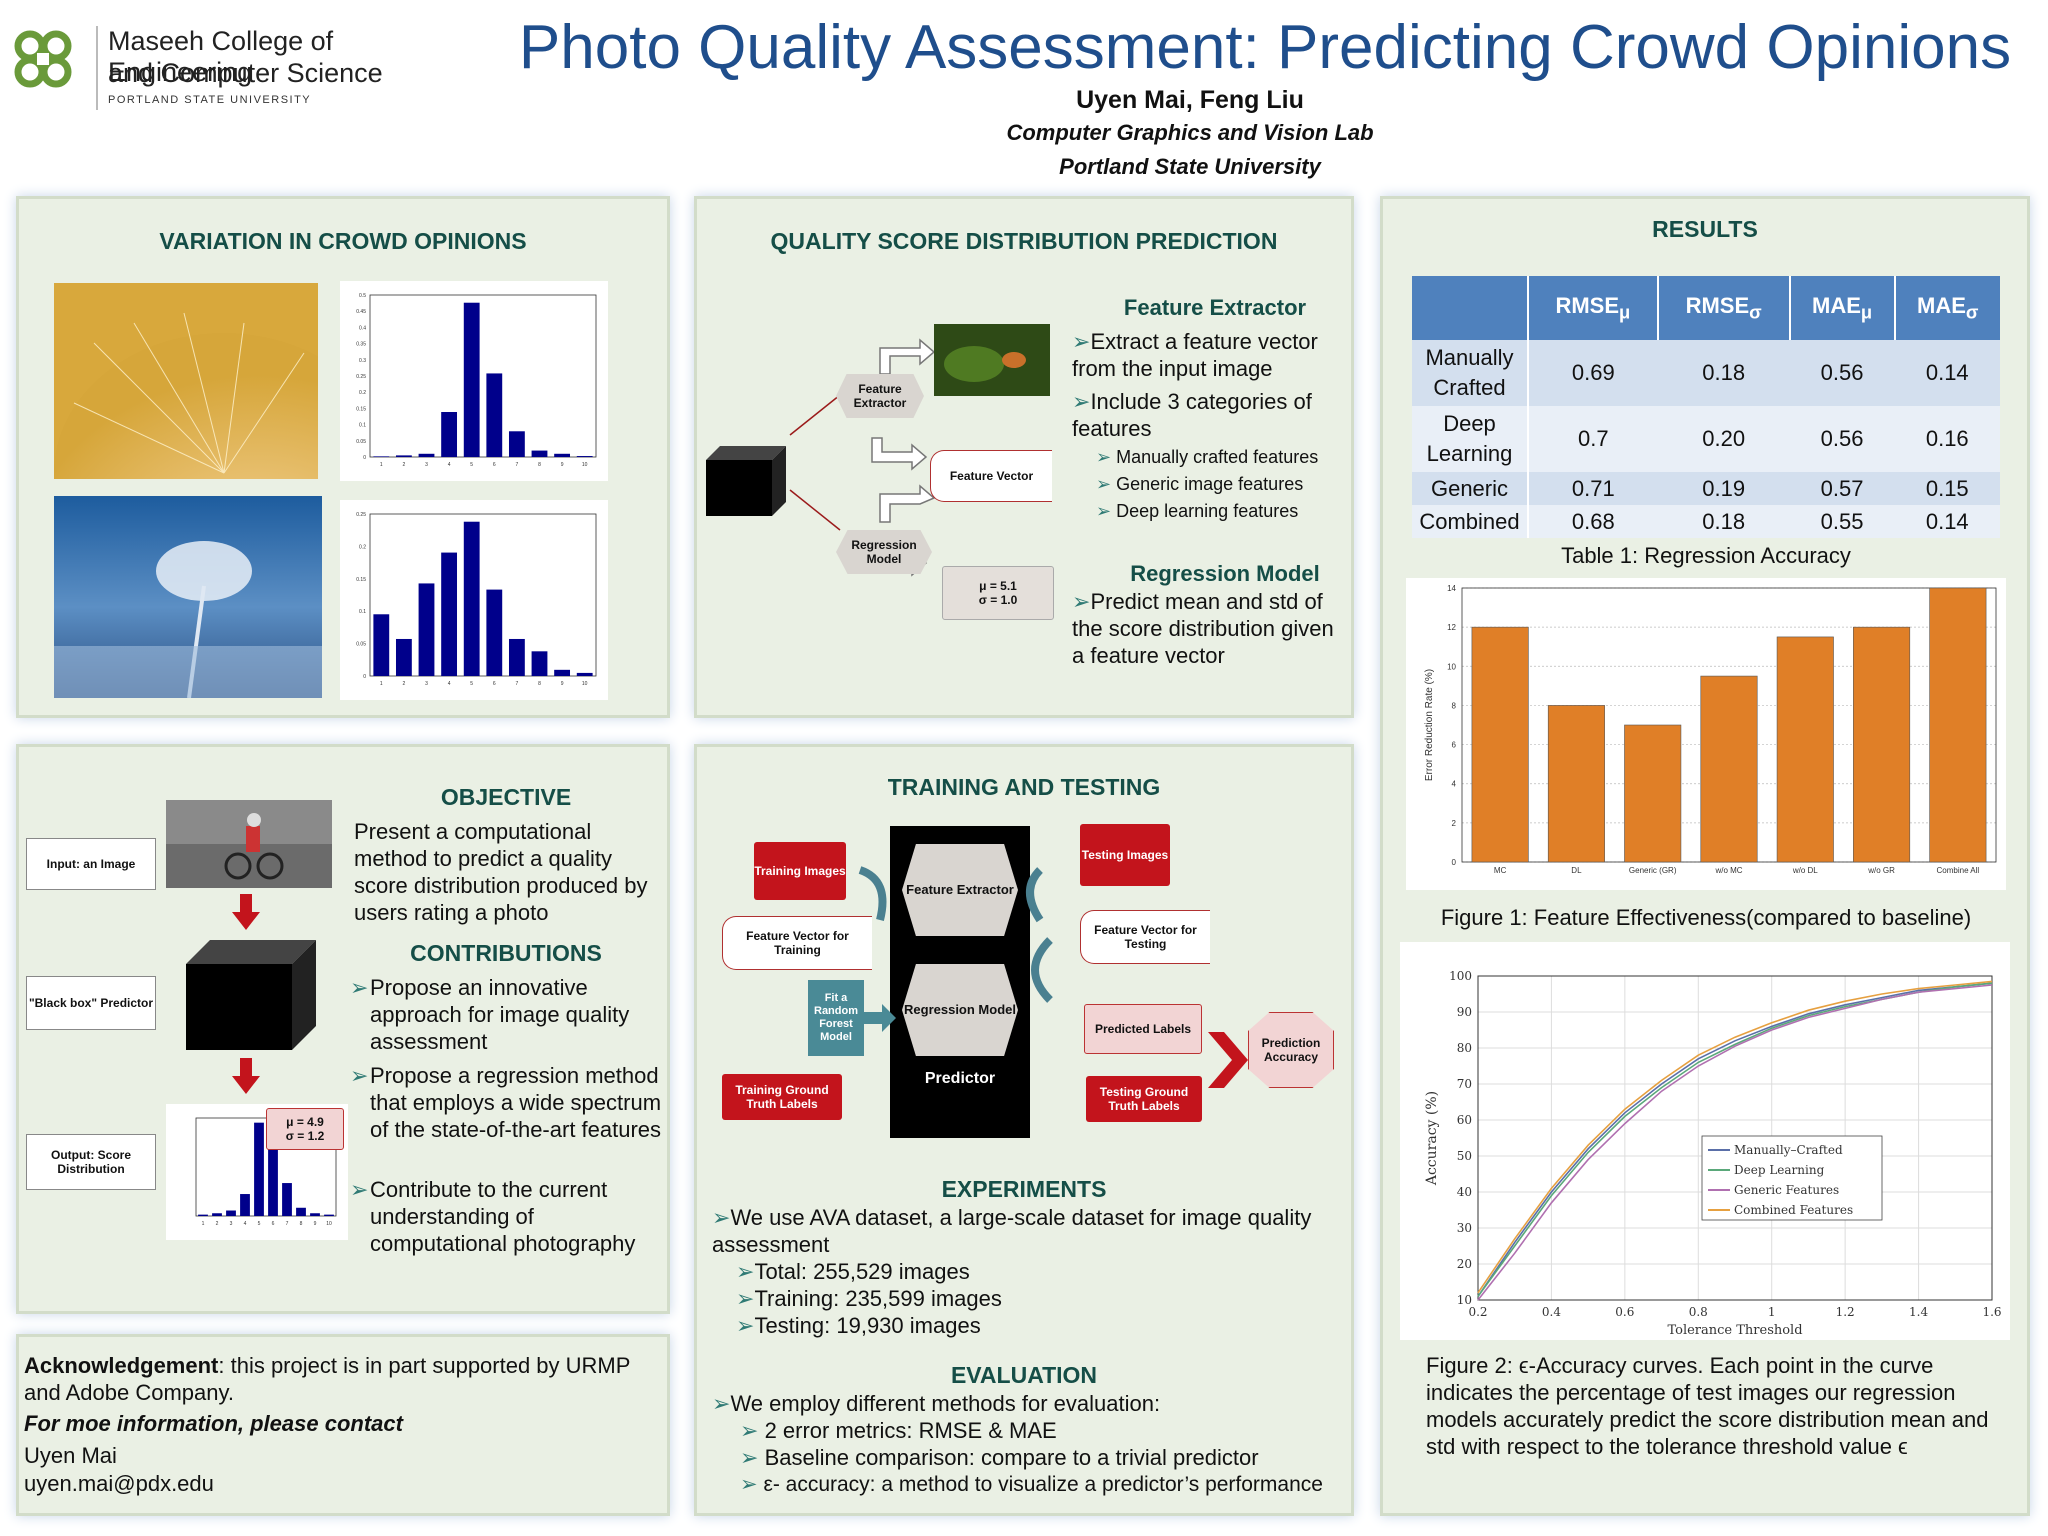 The image size is (2048, 1536). I want to click on qsd-prediction-box: μ = 5.1 σ = 1.0, so click(998, 593).